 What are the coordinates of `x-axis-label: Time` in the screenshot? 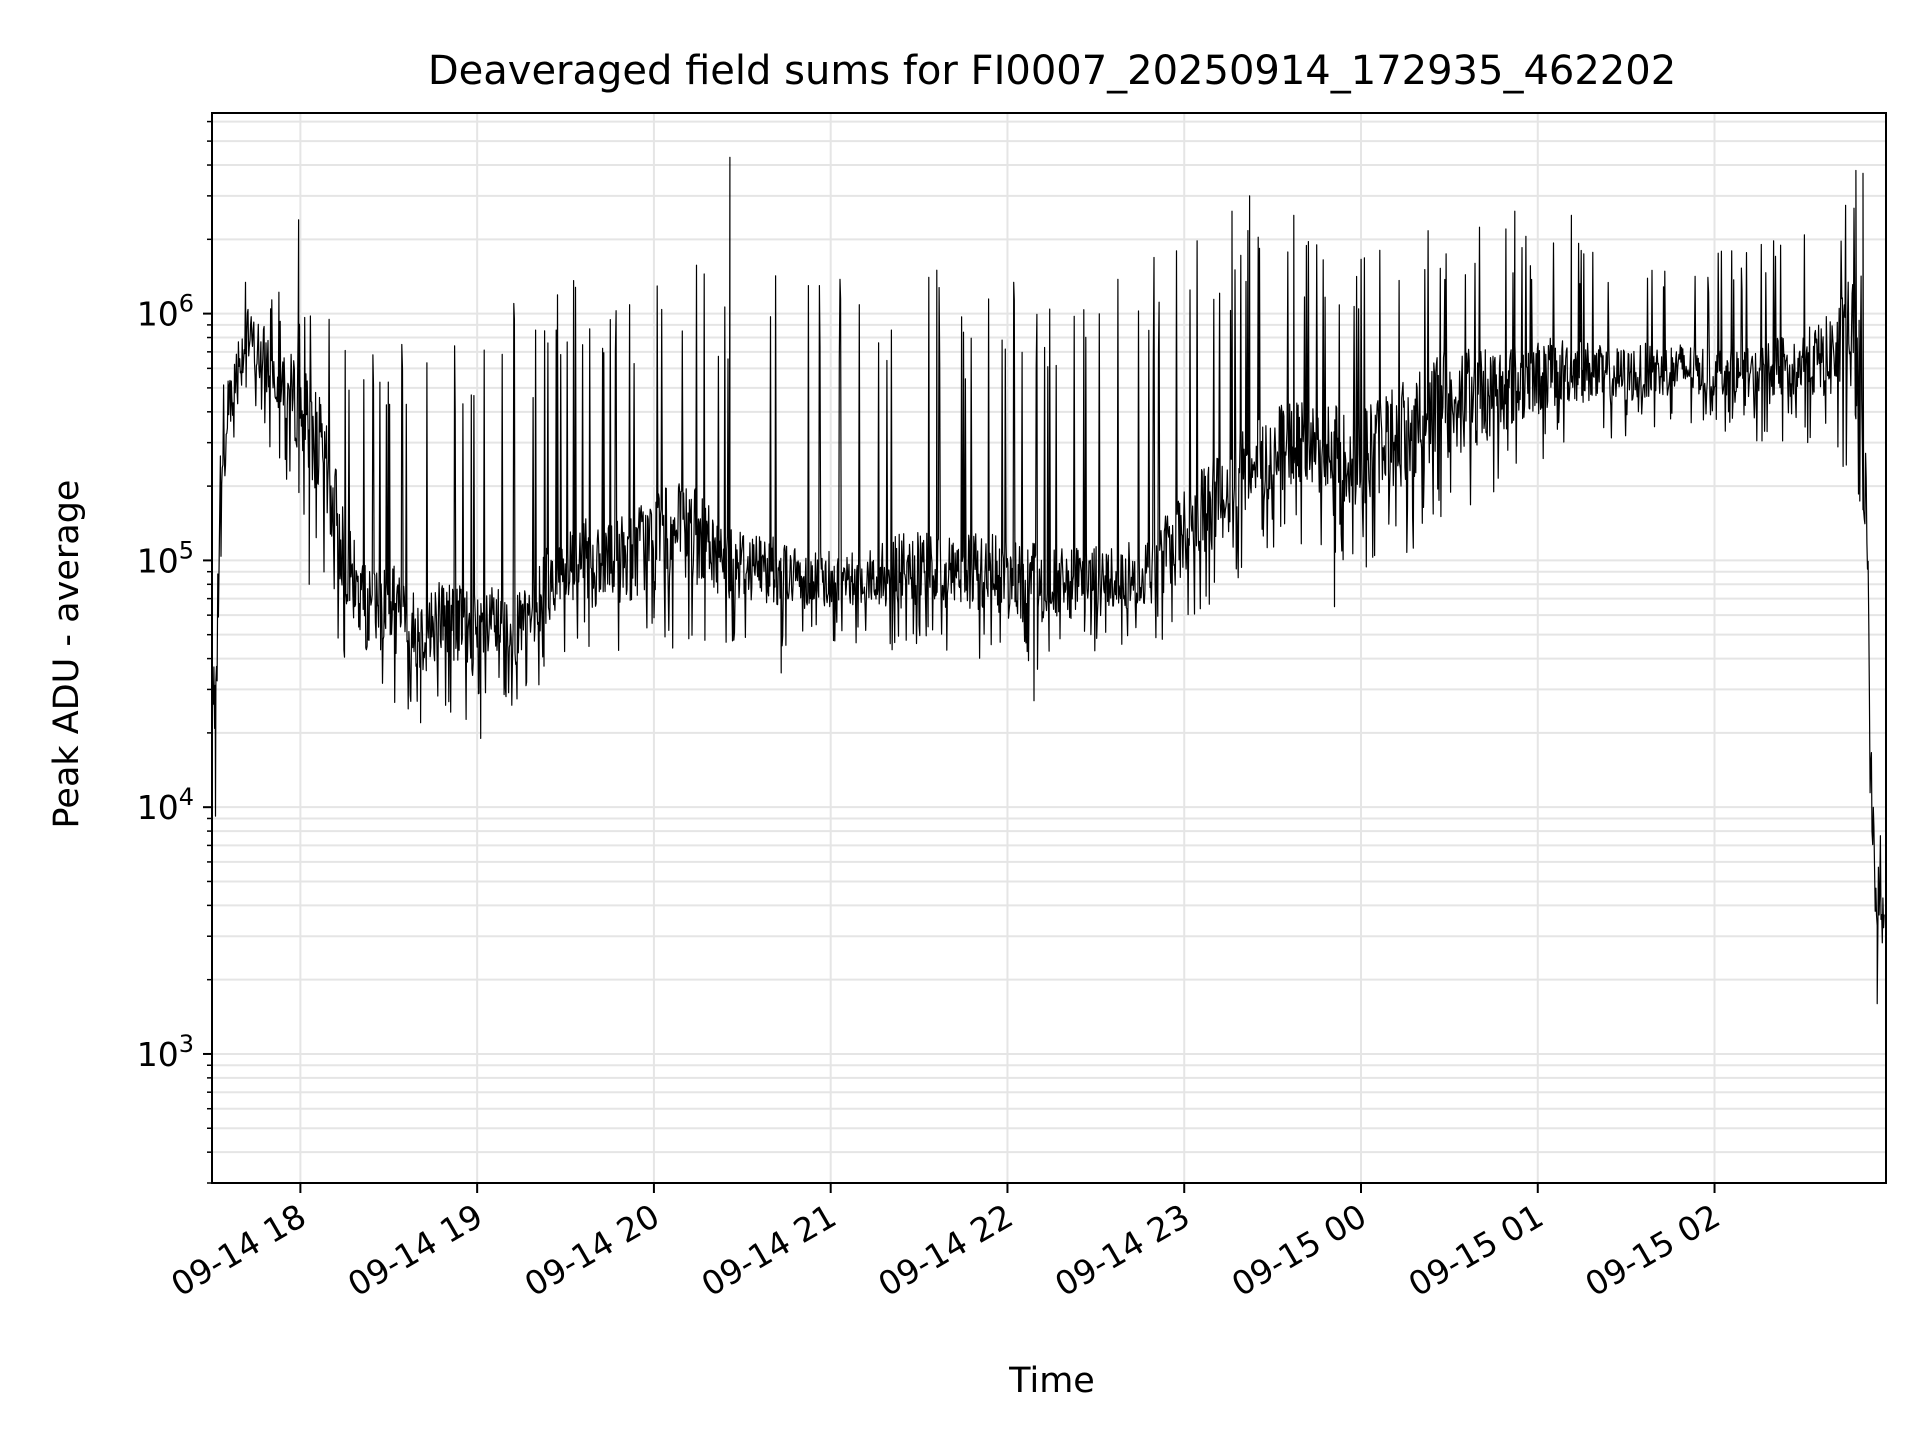 It's located at (1051, 1381).